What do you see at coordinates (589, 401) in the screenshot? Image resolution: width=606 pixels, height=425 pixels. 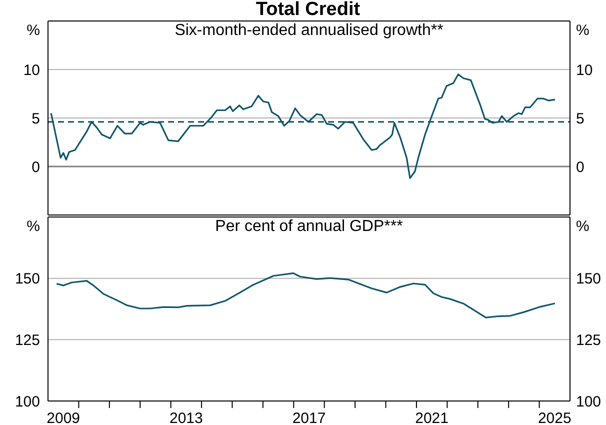 I see `y2-tick-label: 100` at bounding box center [589, 401].